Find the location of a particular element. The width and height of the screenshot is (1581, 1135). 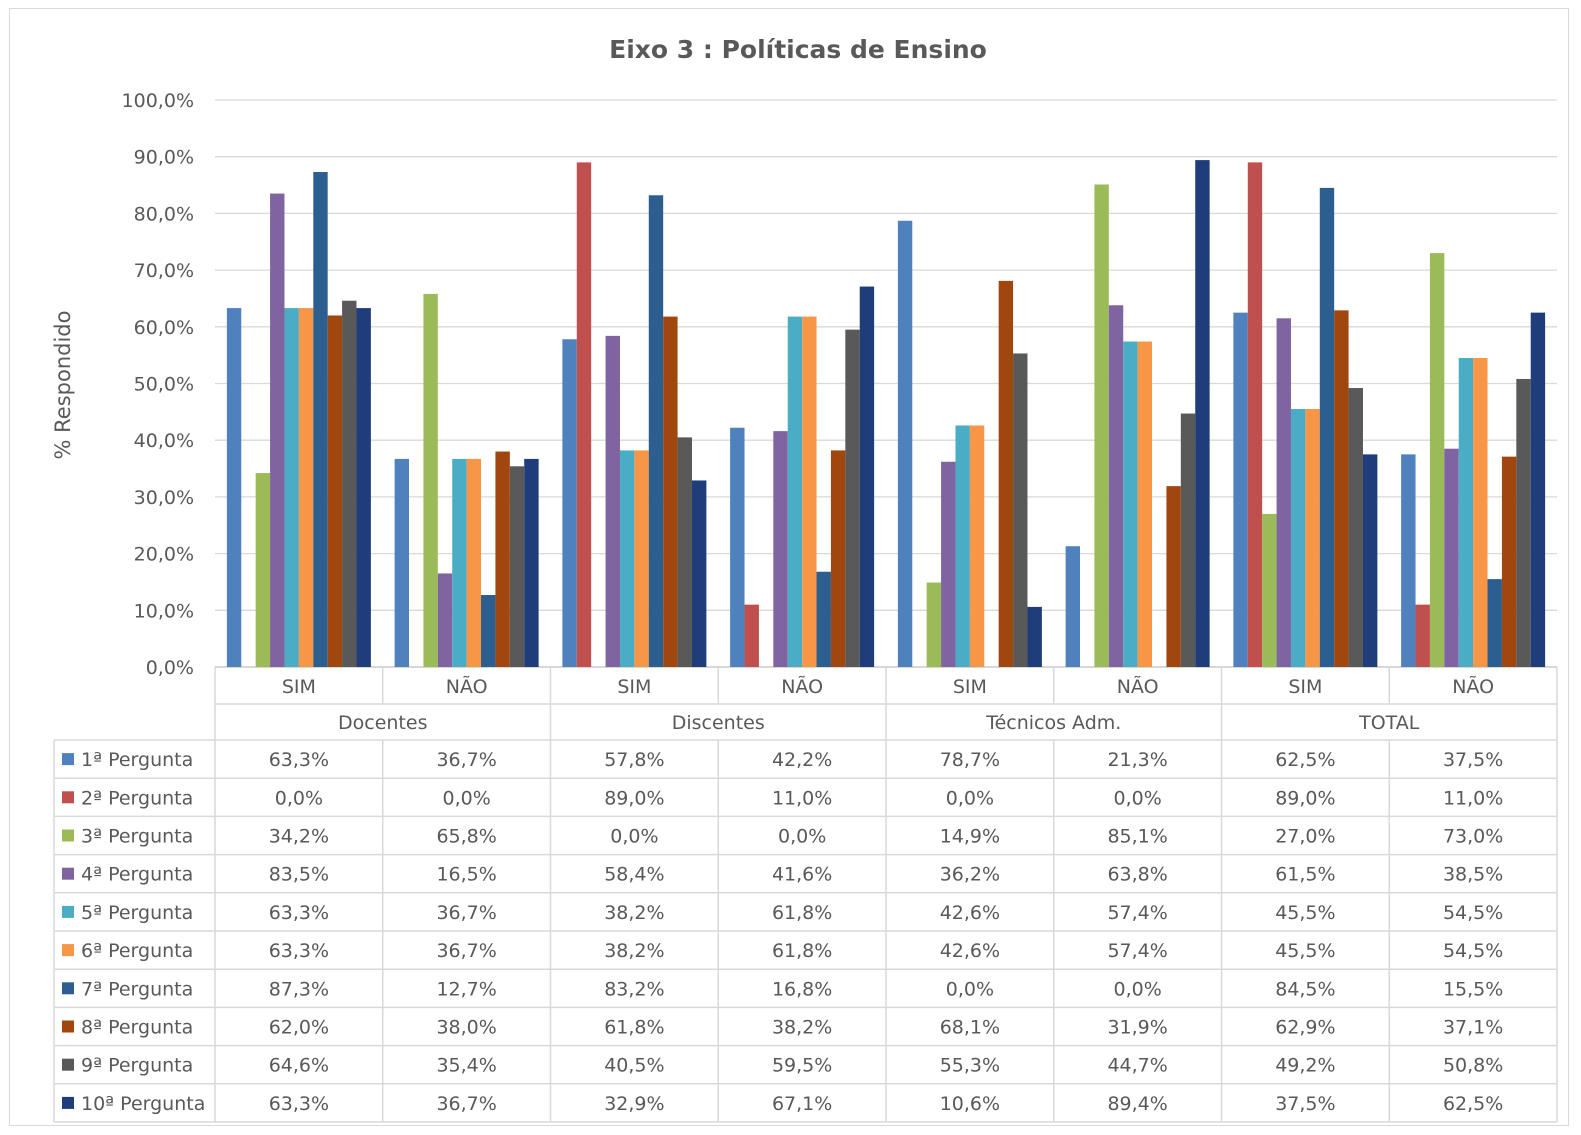

y-axis-label: % Respondido is located at coordinates (63, 385).